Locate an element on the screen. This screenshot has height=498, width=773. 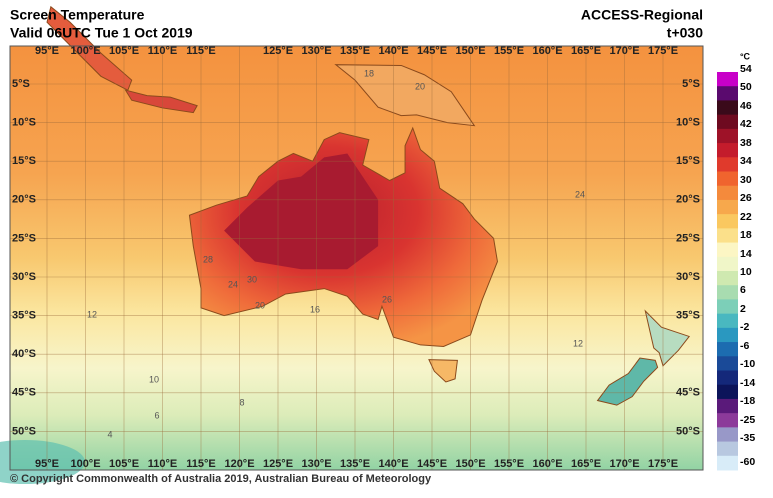
lat-label-left: 15°S is located at coordinates (24, 161).